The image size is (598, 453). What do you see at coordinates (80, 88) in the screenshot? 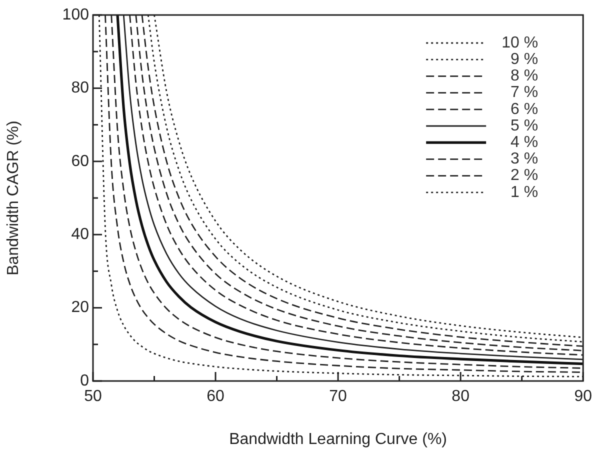
I see `y-tick-label: 80` at bounding box center [80, 88].